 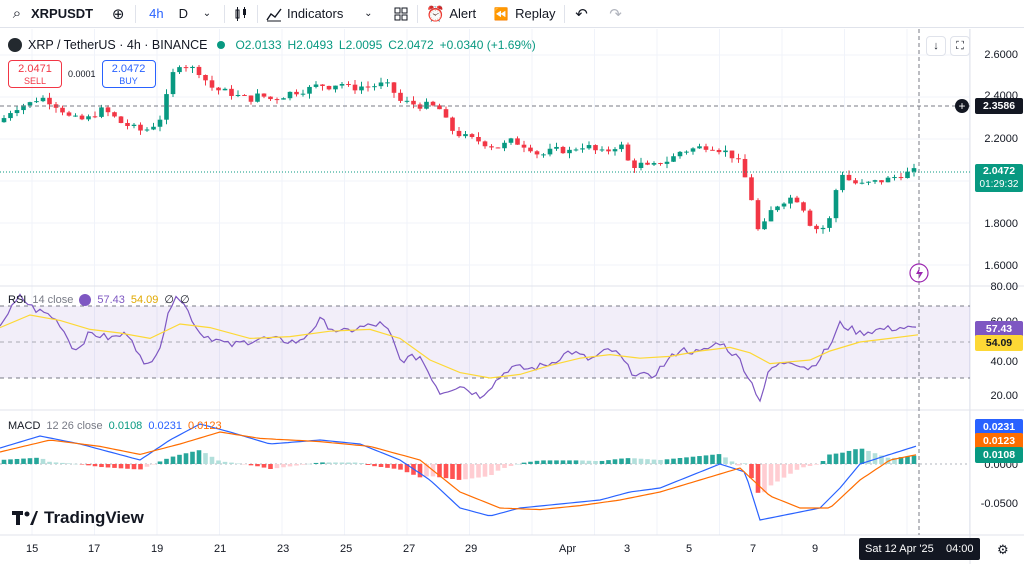 I want to click on scroll-to-latest-button: ↓, so click(x=936, y=46).